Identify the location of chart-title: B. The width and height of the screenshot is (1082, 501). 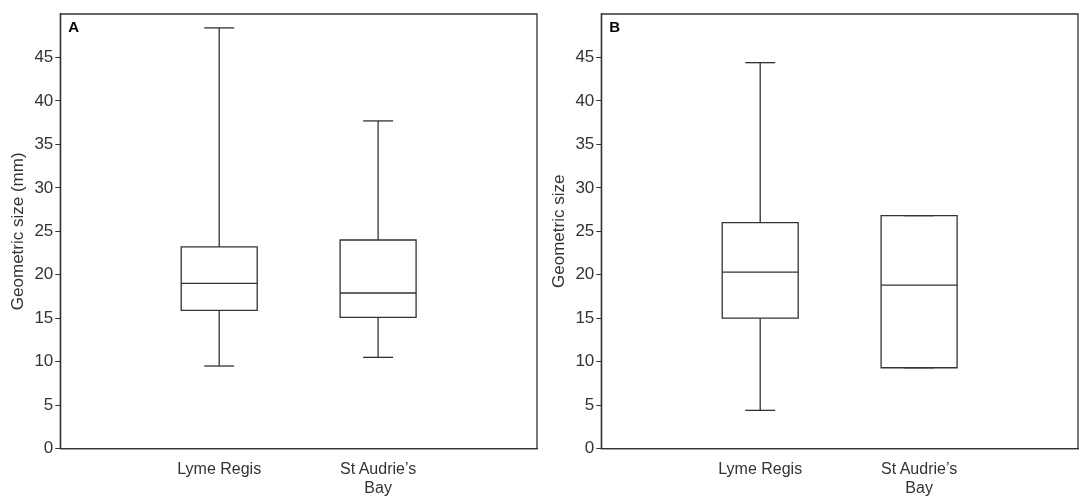
(615, 26).